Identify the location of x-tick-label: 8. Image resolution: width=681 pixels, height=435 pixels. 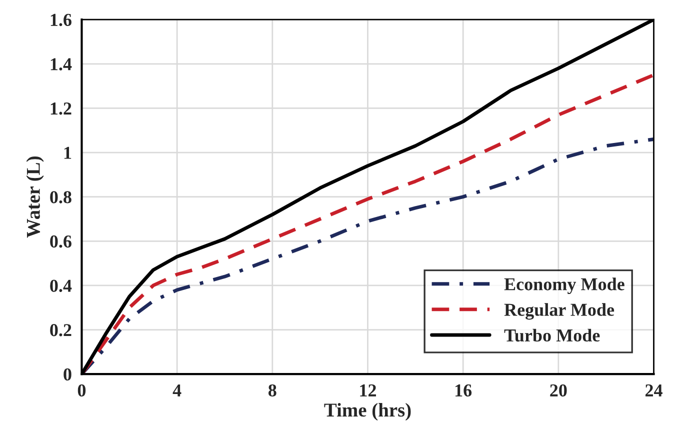
(272, 390).